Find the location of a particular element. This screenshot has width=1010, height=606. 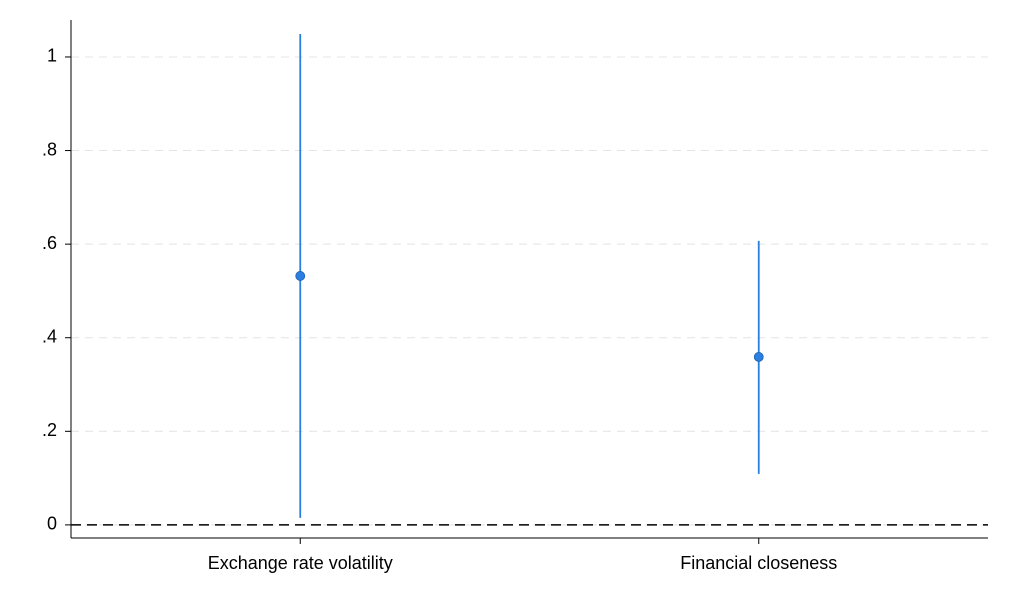

y-tick-label: .8 is located at coordinates (49, 149).